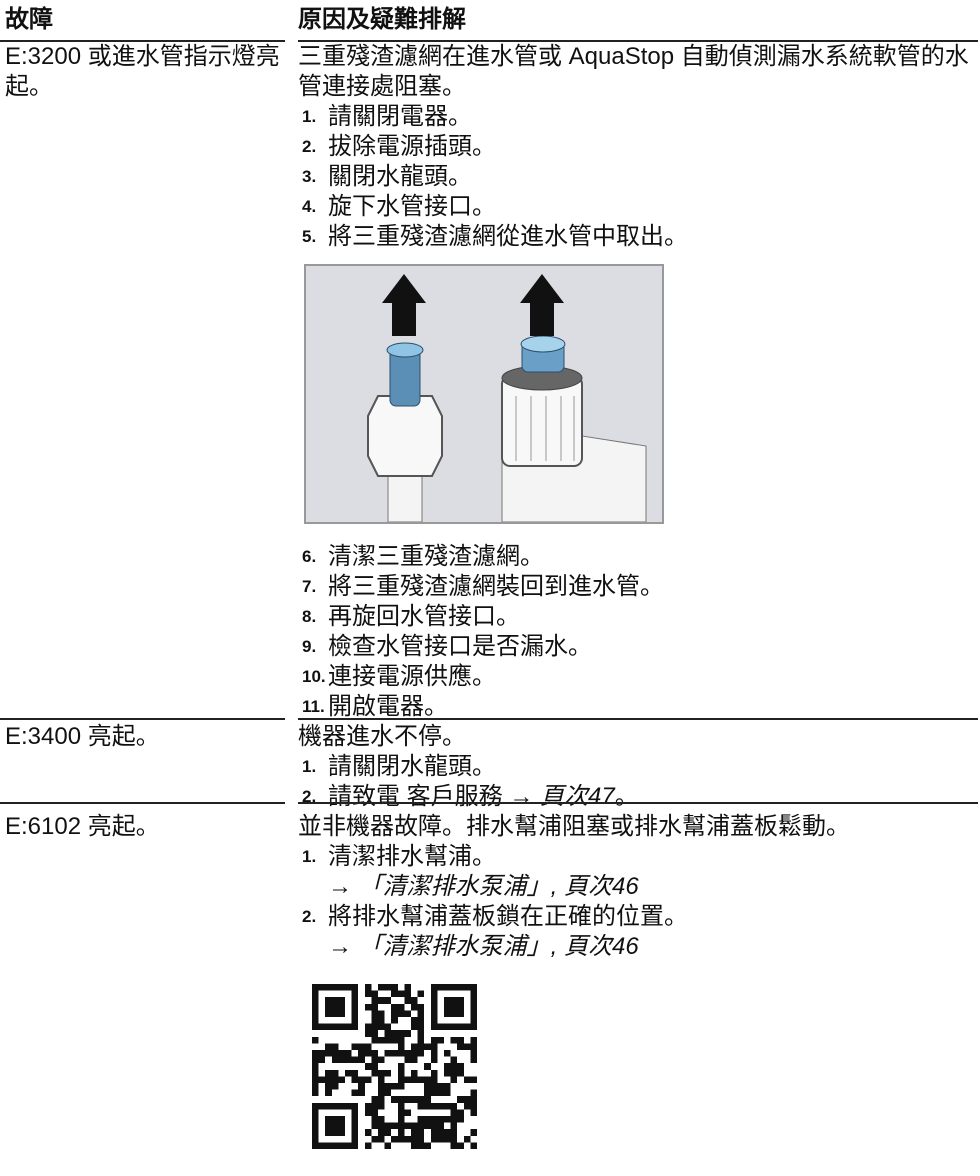 The width and height of the screenshot is (980, 1176). I want to click on step-body: 將三重殘渣濾網裝回到進水管。, so click(496, 587).